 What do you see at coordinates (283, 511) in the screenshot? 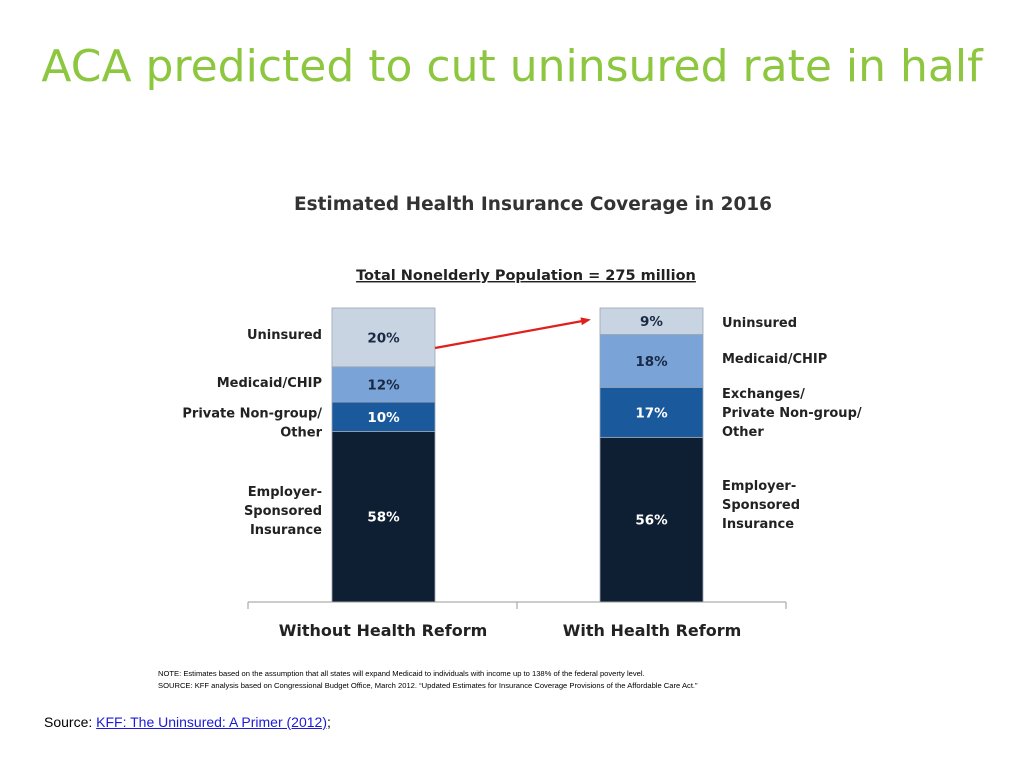
I see `left-label-employer-line-2: Sponsored` at bounding box center [283, 511].